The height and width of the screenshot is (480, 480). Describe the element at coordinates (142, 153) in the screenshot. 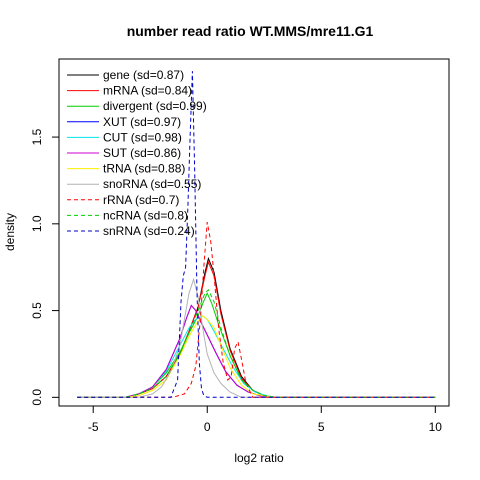

I see `legend-entry: SUT (sd=0.86)` at that location.